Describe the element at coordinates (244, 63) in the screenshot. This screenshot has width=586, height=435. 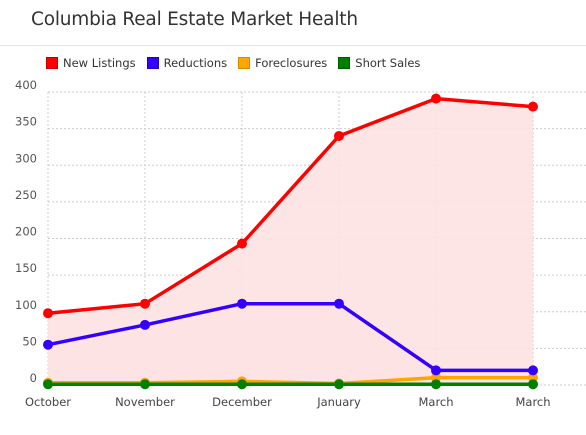
I see `legend-swatch-foreclosures` at that location.